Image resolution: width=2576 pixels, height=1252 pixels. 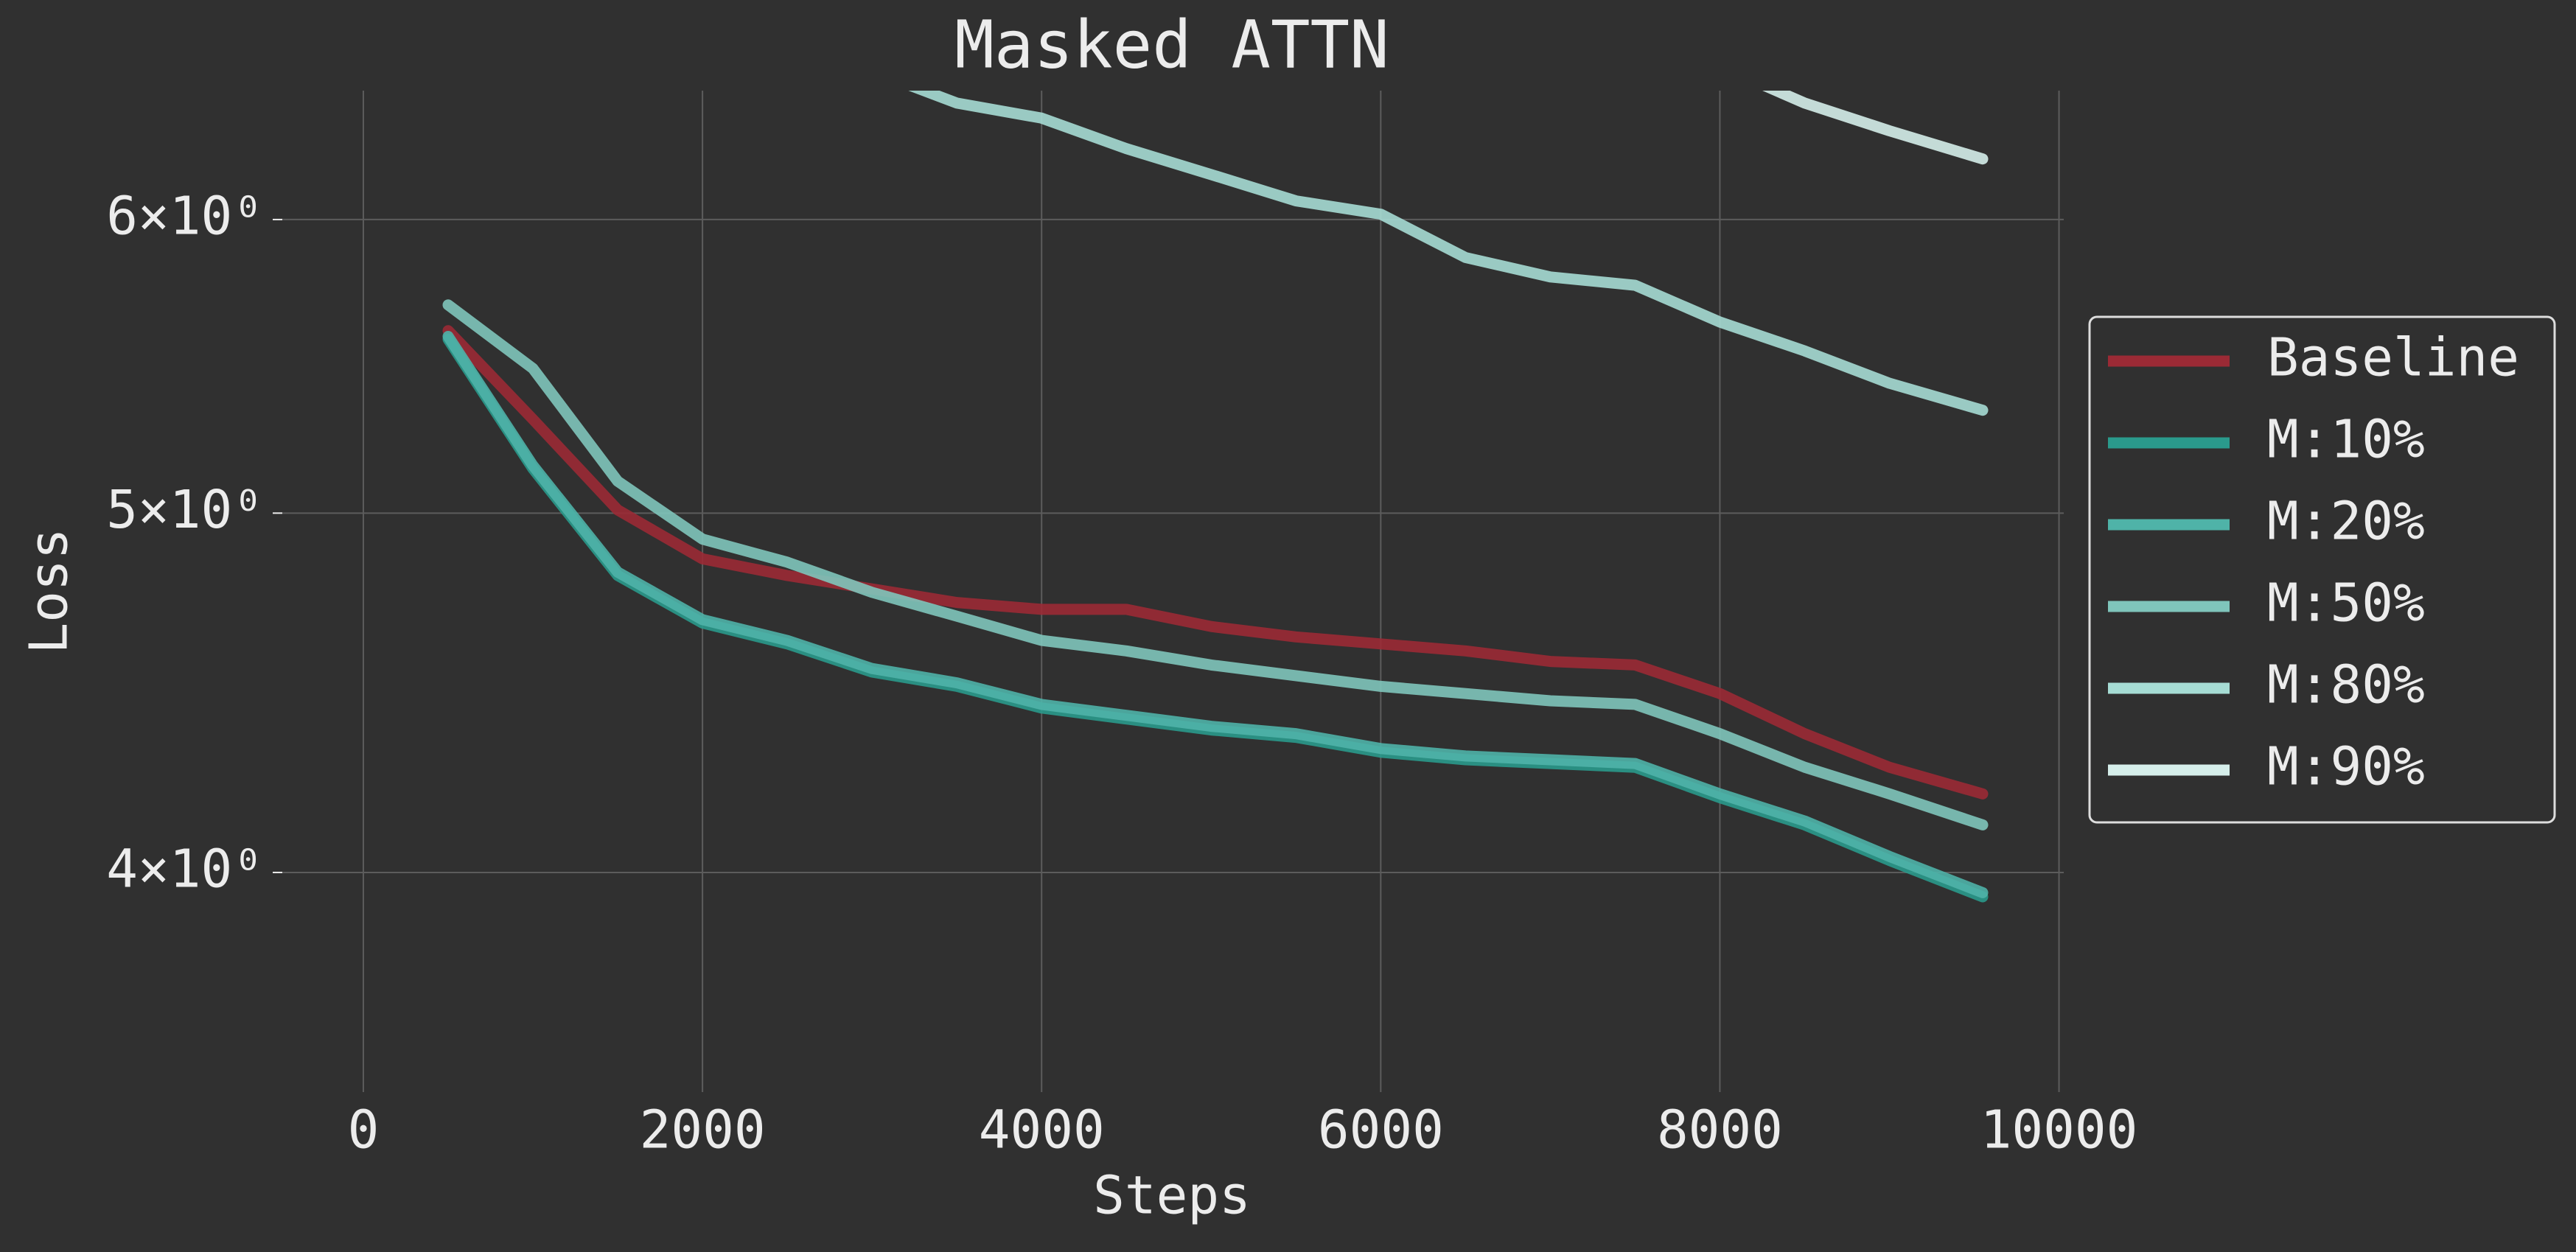 I want to click on chart-title: Masked ATTN, so click(x=1171, y=44).